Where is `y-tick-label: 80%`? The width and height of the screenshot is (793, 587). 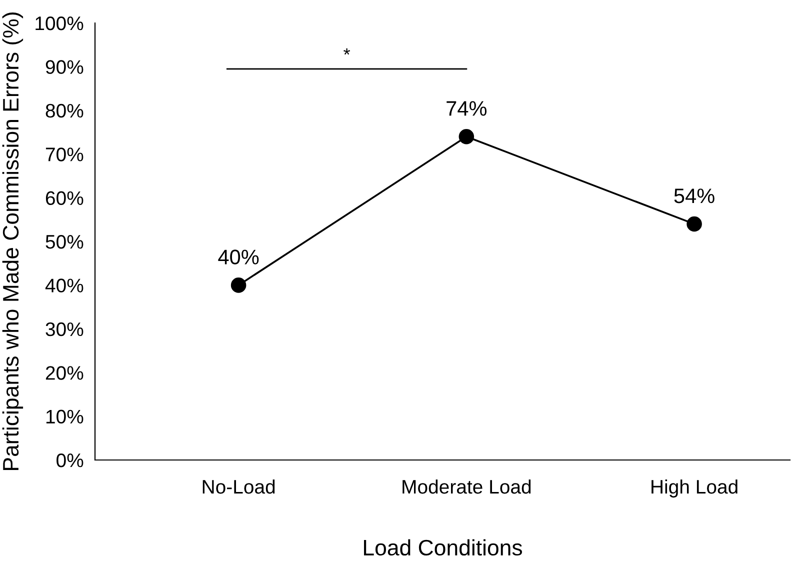
y-tick-label: 80% is located at coordinates (65, 111).